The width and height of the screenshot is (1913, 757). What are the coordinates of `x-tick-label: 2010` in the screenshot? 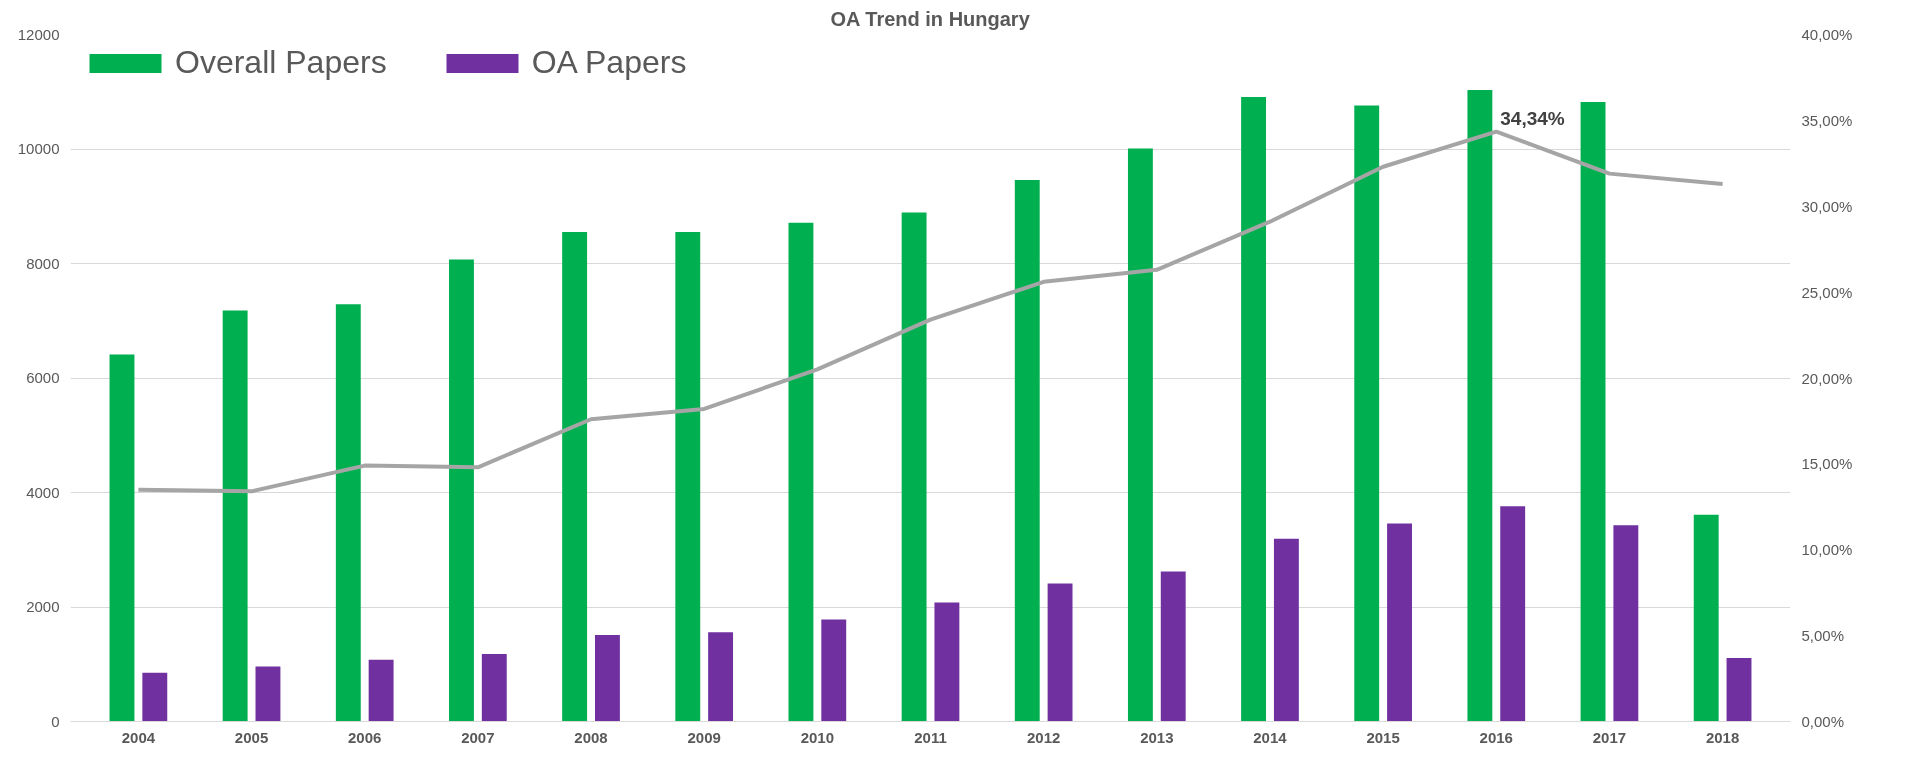 It's located at (817, 737).